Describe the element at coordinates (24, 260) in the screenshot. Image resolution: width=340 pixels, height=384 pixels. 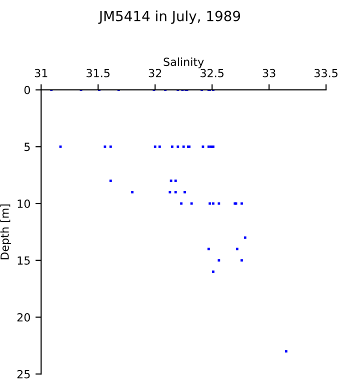
I see `y-tick-label: 15` at that location.